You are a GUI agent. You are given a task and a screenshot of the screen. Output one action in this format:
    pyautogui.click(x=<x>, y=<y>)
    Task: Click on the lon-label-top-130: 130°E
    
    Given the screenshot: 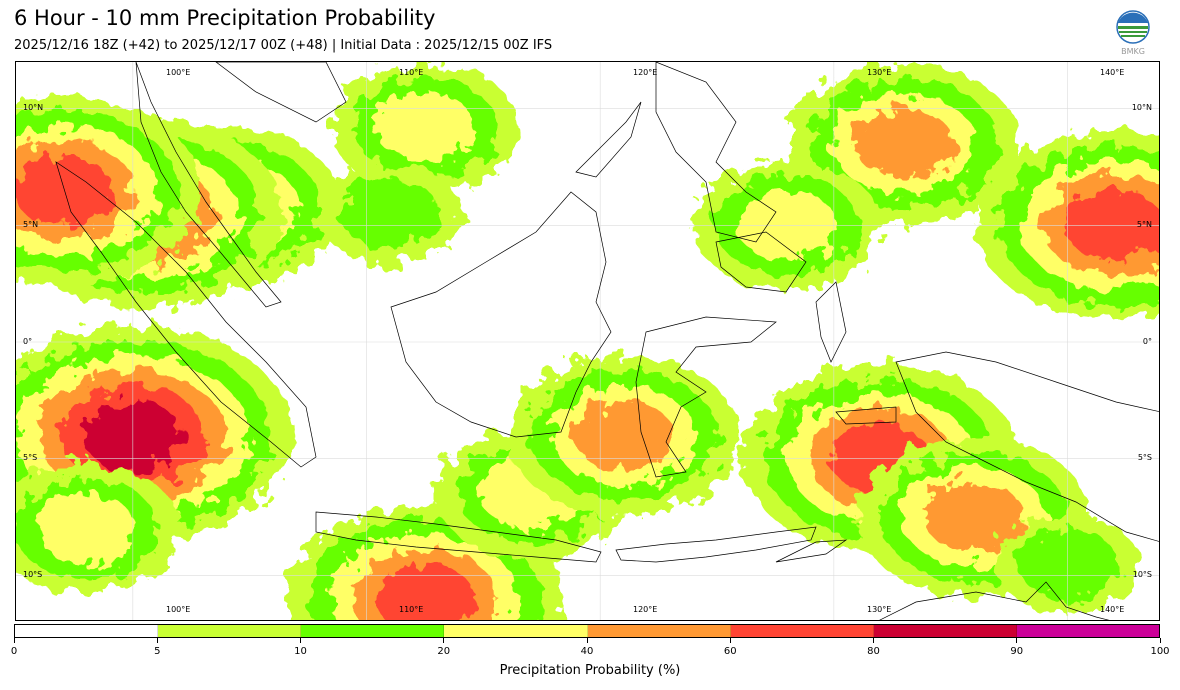 What is the action you would take?
    pyautogui.click(x=879, y=72)
    